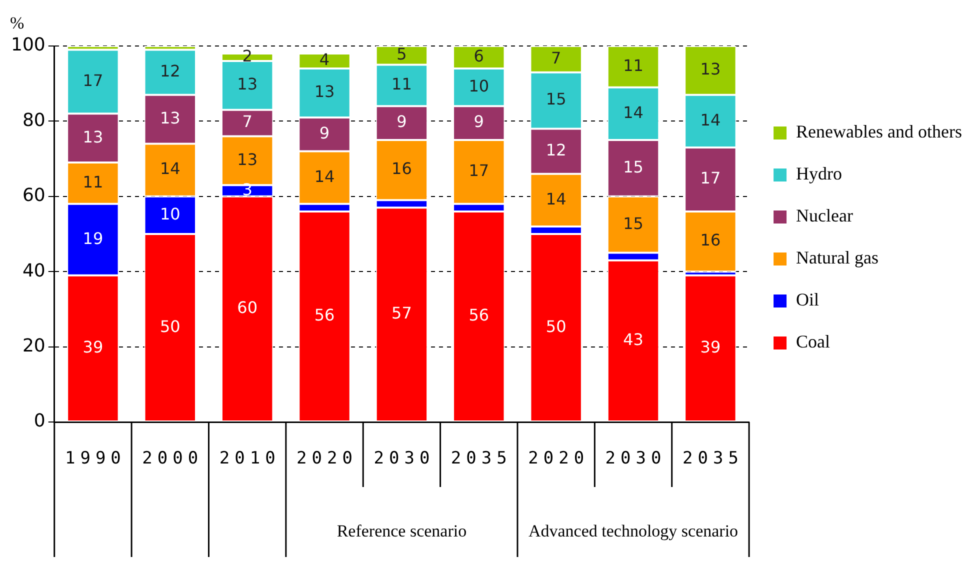 This screenshot has height=575, width=980. What do you see at coordinates (17, 22) in the screenshot?
I see `y-axis-title: %` at bounding box center [17, 22].